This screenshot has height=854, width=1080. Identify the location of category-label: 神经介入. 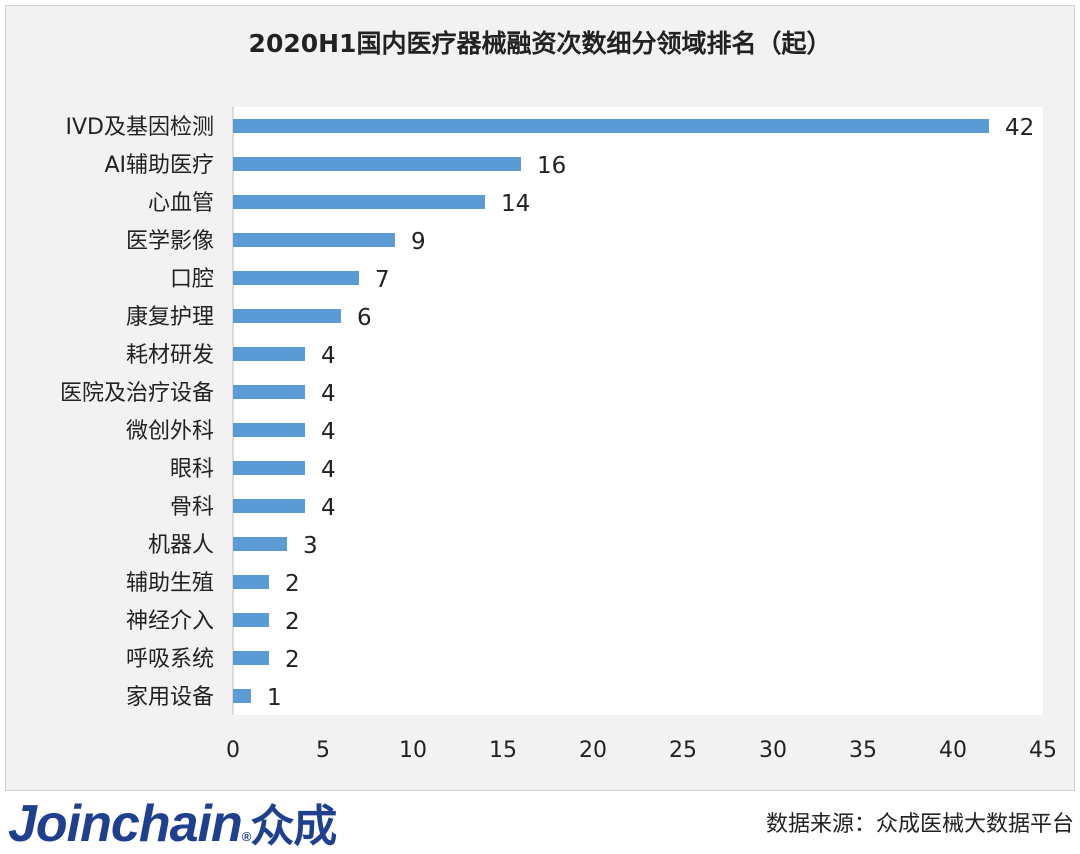
(170, 621).